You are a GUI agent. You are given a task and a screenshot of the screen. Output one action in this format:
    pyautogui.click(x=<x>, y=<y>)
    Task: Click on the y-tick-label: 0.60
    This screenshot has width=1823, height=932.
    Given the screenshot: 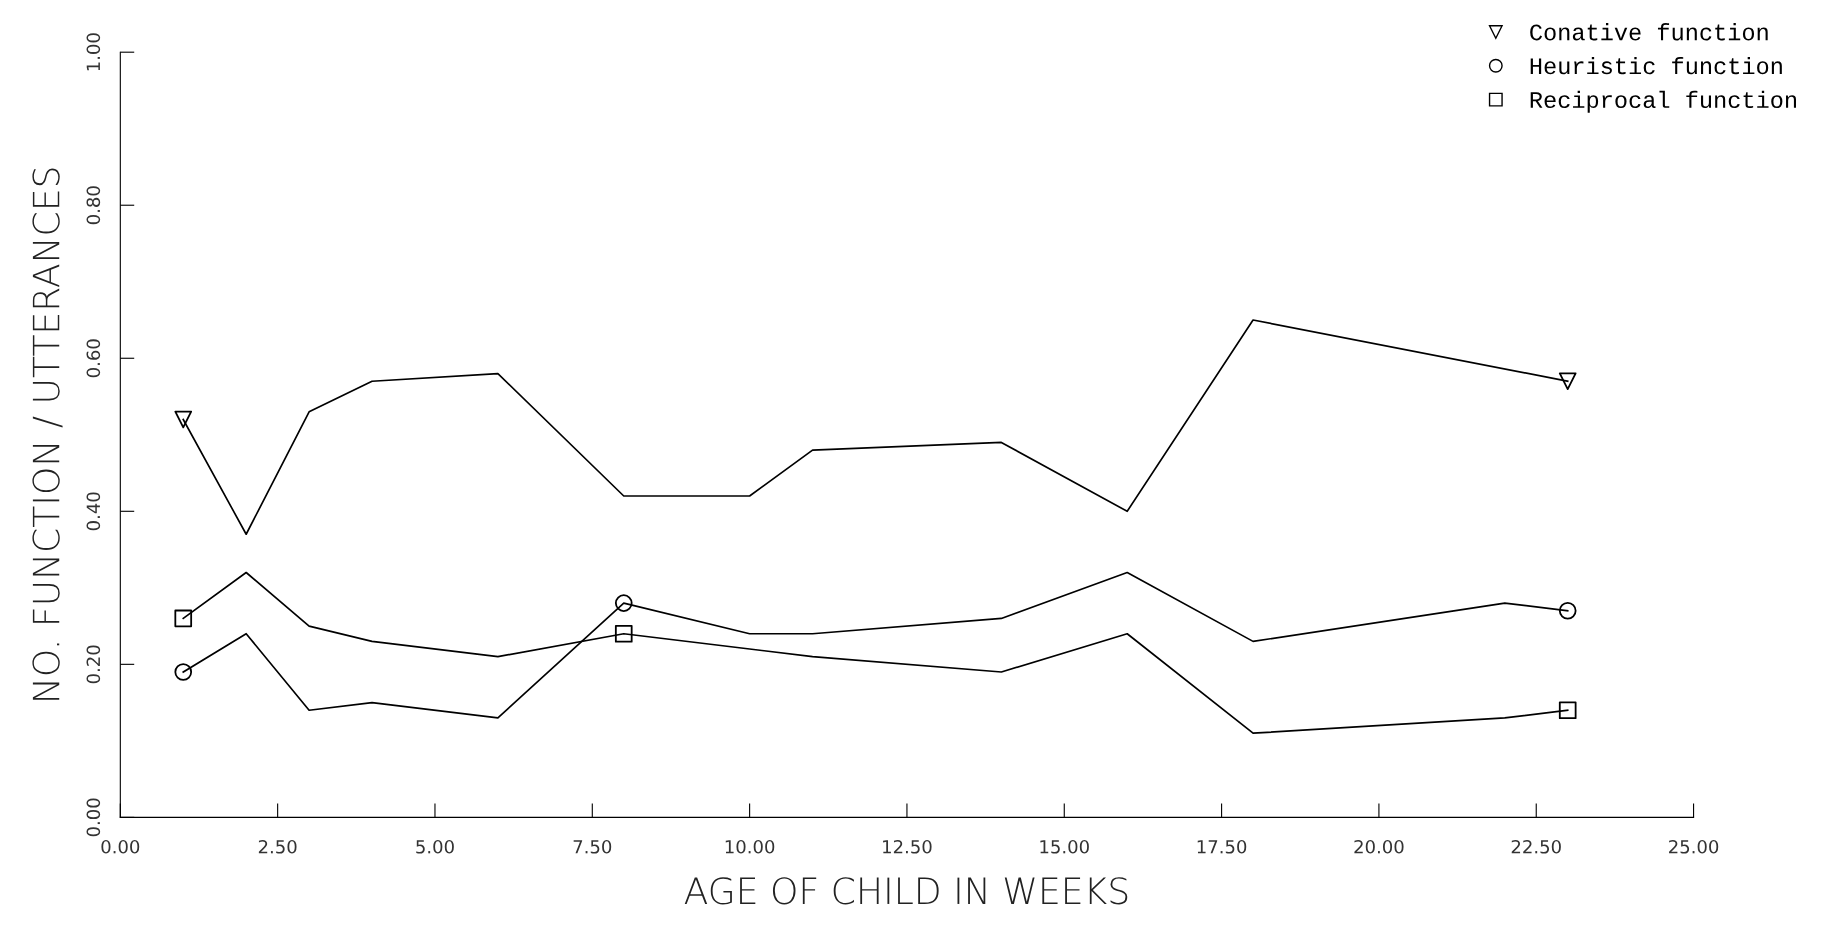 What is the action you would take?
    pyautogui.click(x=93, y=358)
    